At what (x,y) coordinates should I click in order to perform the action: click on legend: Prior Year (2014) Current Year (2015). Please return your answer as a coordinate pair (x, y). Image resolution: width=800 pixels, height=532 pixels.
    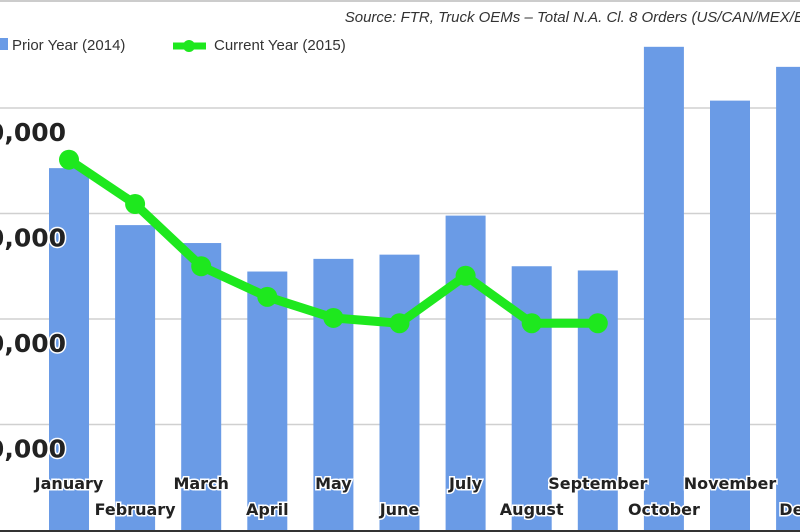
    Looking at the image, I should click on (173, 45).